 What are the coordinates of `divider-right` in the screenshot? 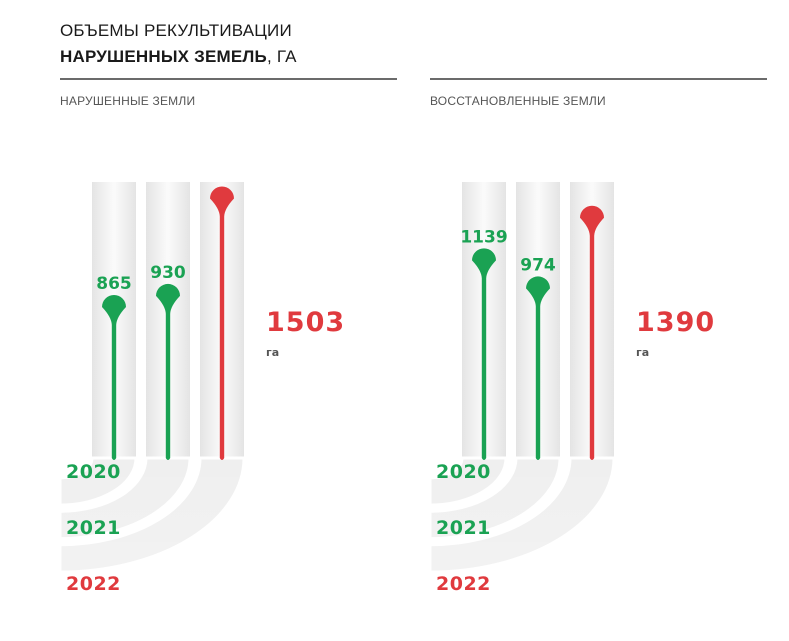 It's located at (598, 79).